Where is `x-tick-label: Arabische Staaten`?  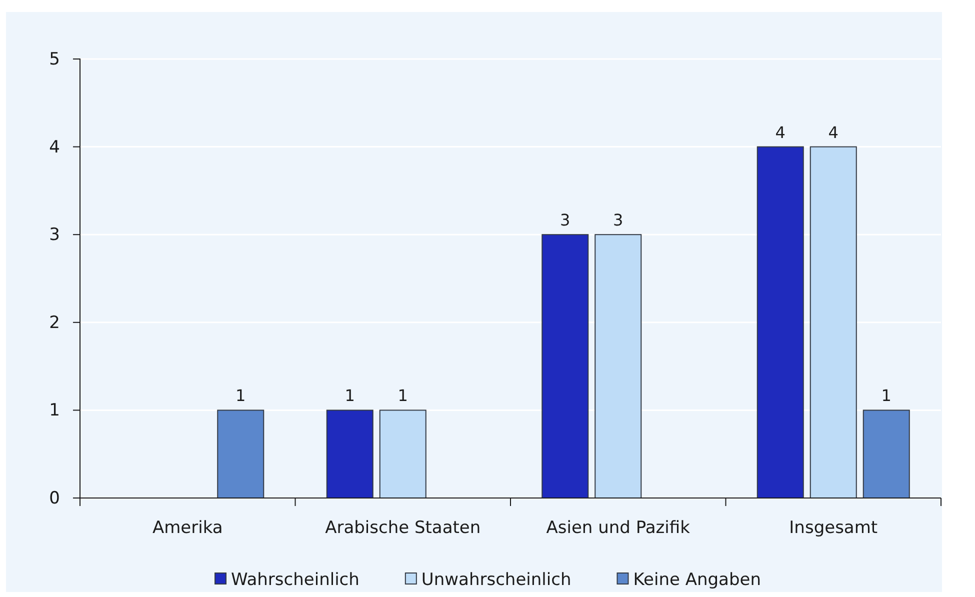
x-tick-label: Arabische Staaten is located at coordinates (403, 528).